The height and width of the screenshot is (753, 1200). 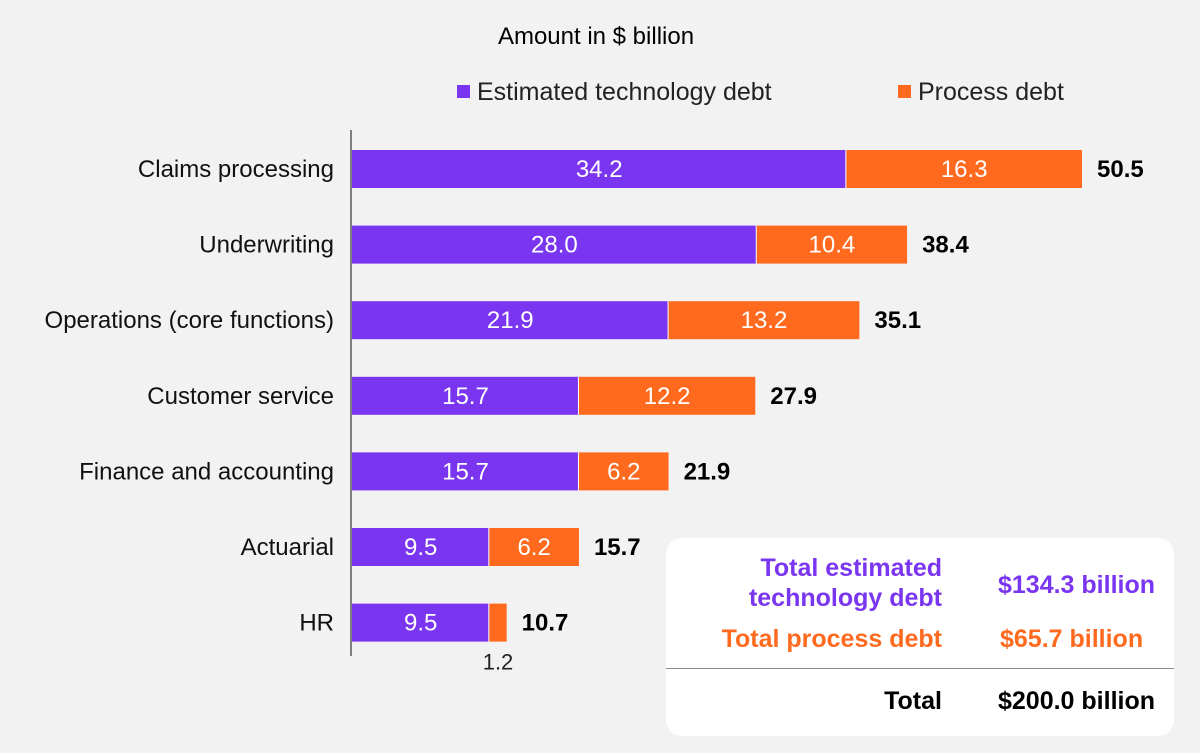 What do you see at coordinates (831, 639) in the screenshot?
I see `summary-process-label: Total process debt` at bounding box center [831, 639].